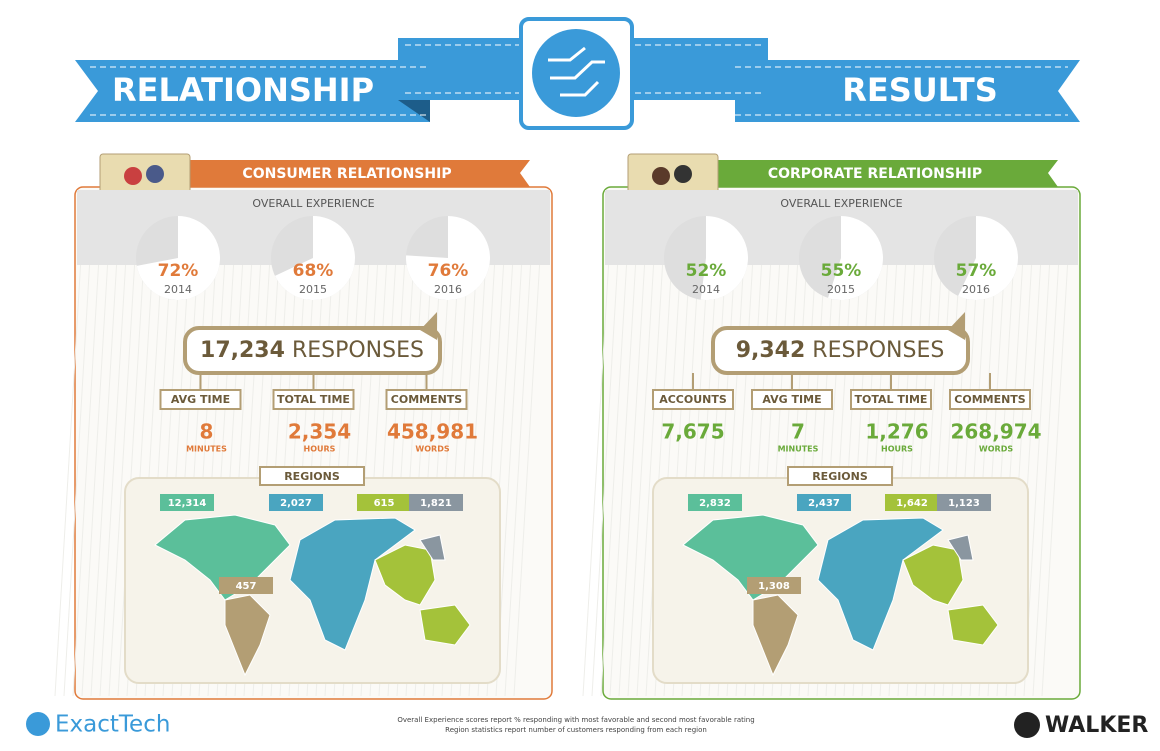 This screenshot has width=1160, height=751. I want to click on responses: 17,234 RESPONSES, so click(312, 350).